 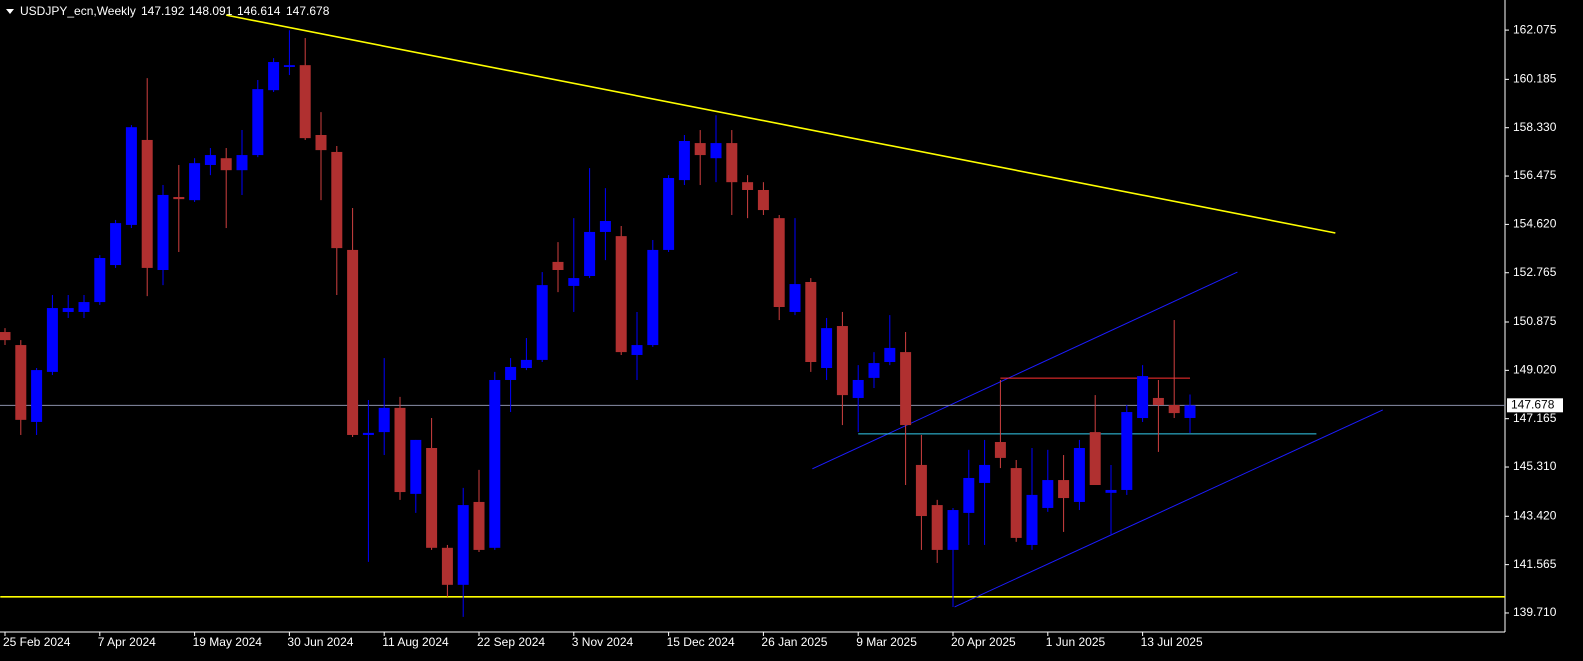 I want to click on x-tick-label: 3 Nov 2024, so click(x=603, y=642).